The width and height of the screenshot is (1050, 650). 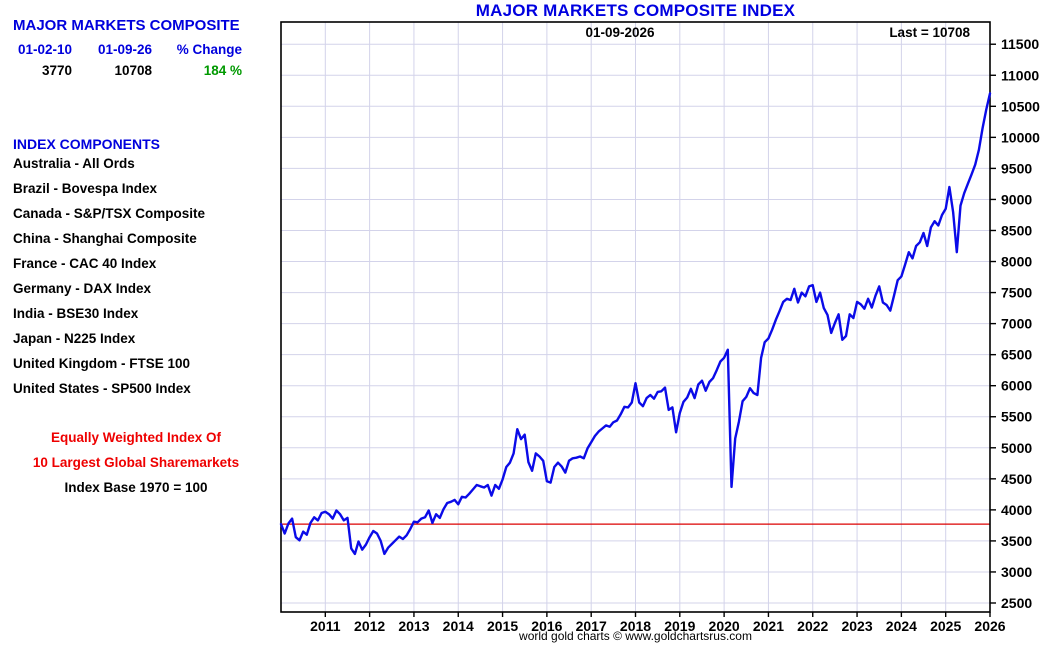 What do you see at coordinates (74, 163) in the screenshot?
I see `index-component: Australia - All Ords` at bounding box center [74, 163].